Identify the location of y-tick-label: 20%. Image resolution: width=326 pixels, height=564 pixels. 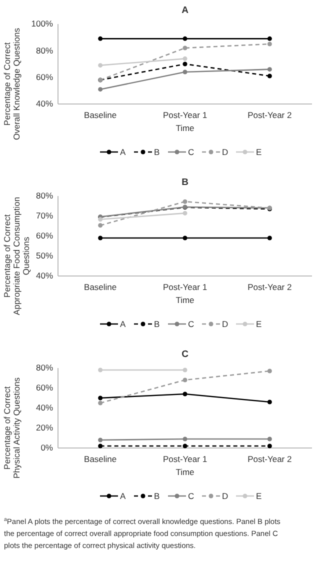
(45, 427).